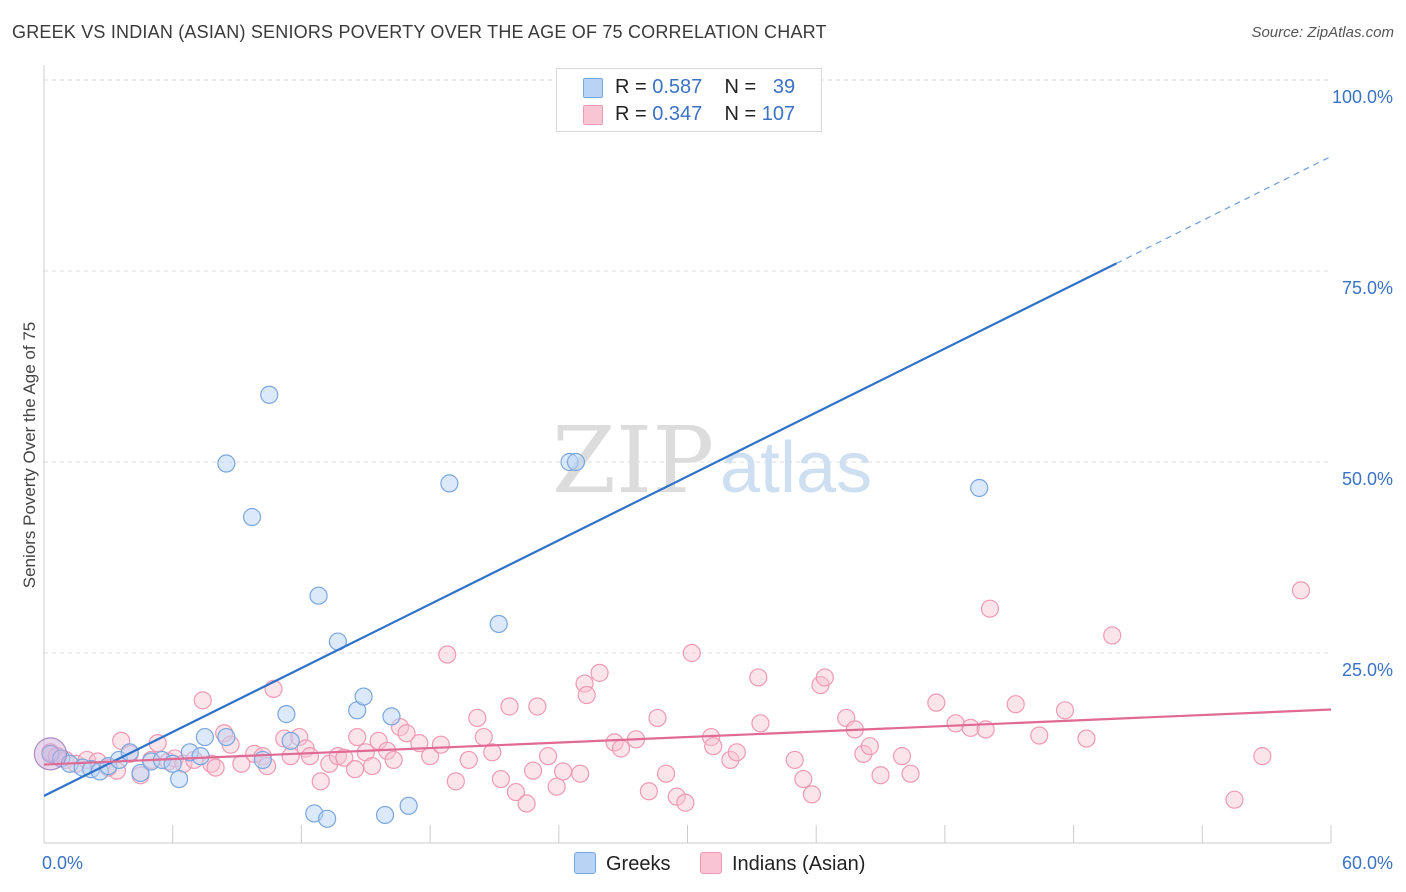 This screenshot has height=892, width=1406. Describe the element at coordinates (687, 737) in the screenshot. I see `indians-trend-line` at that location.